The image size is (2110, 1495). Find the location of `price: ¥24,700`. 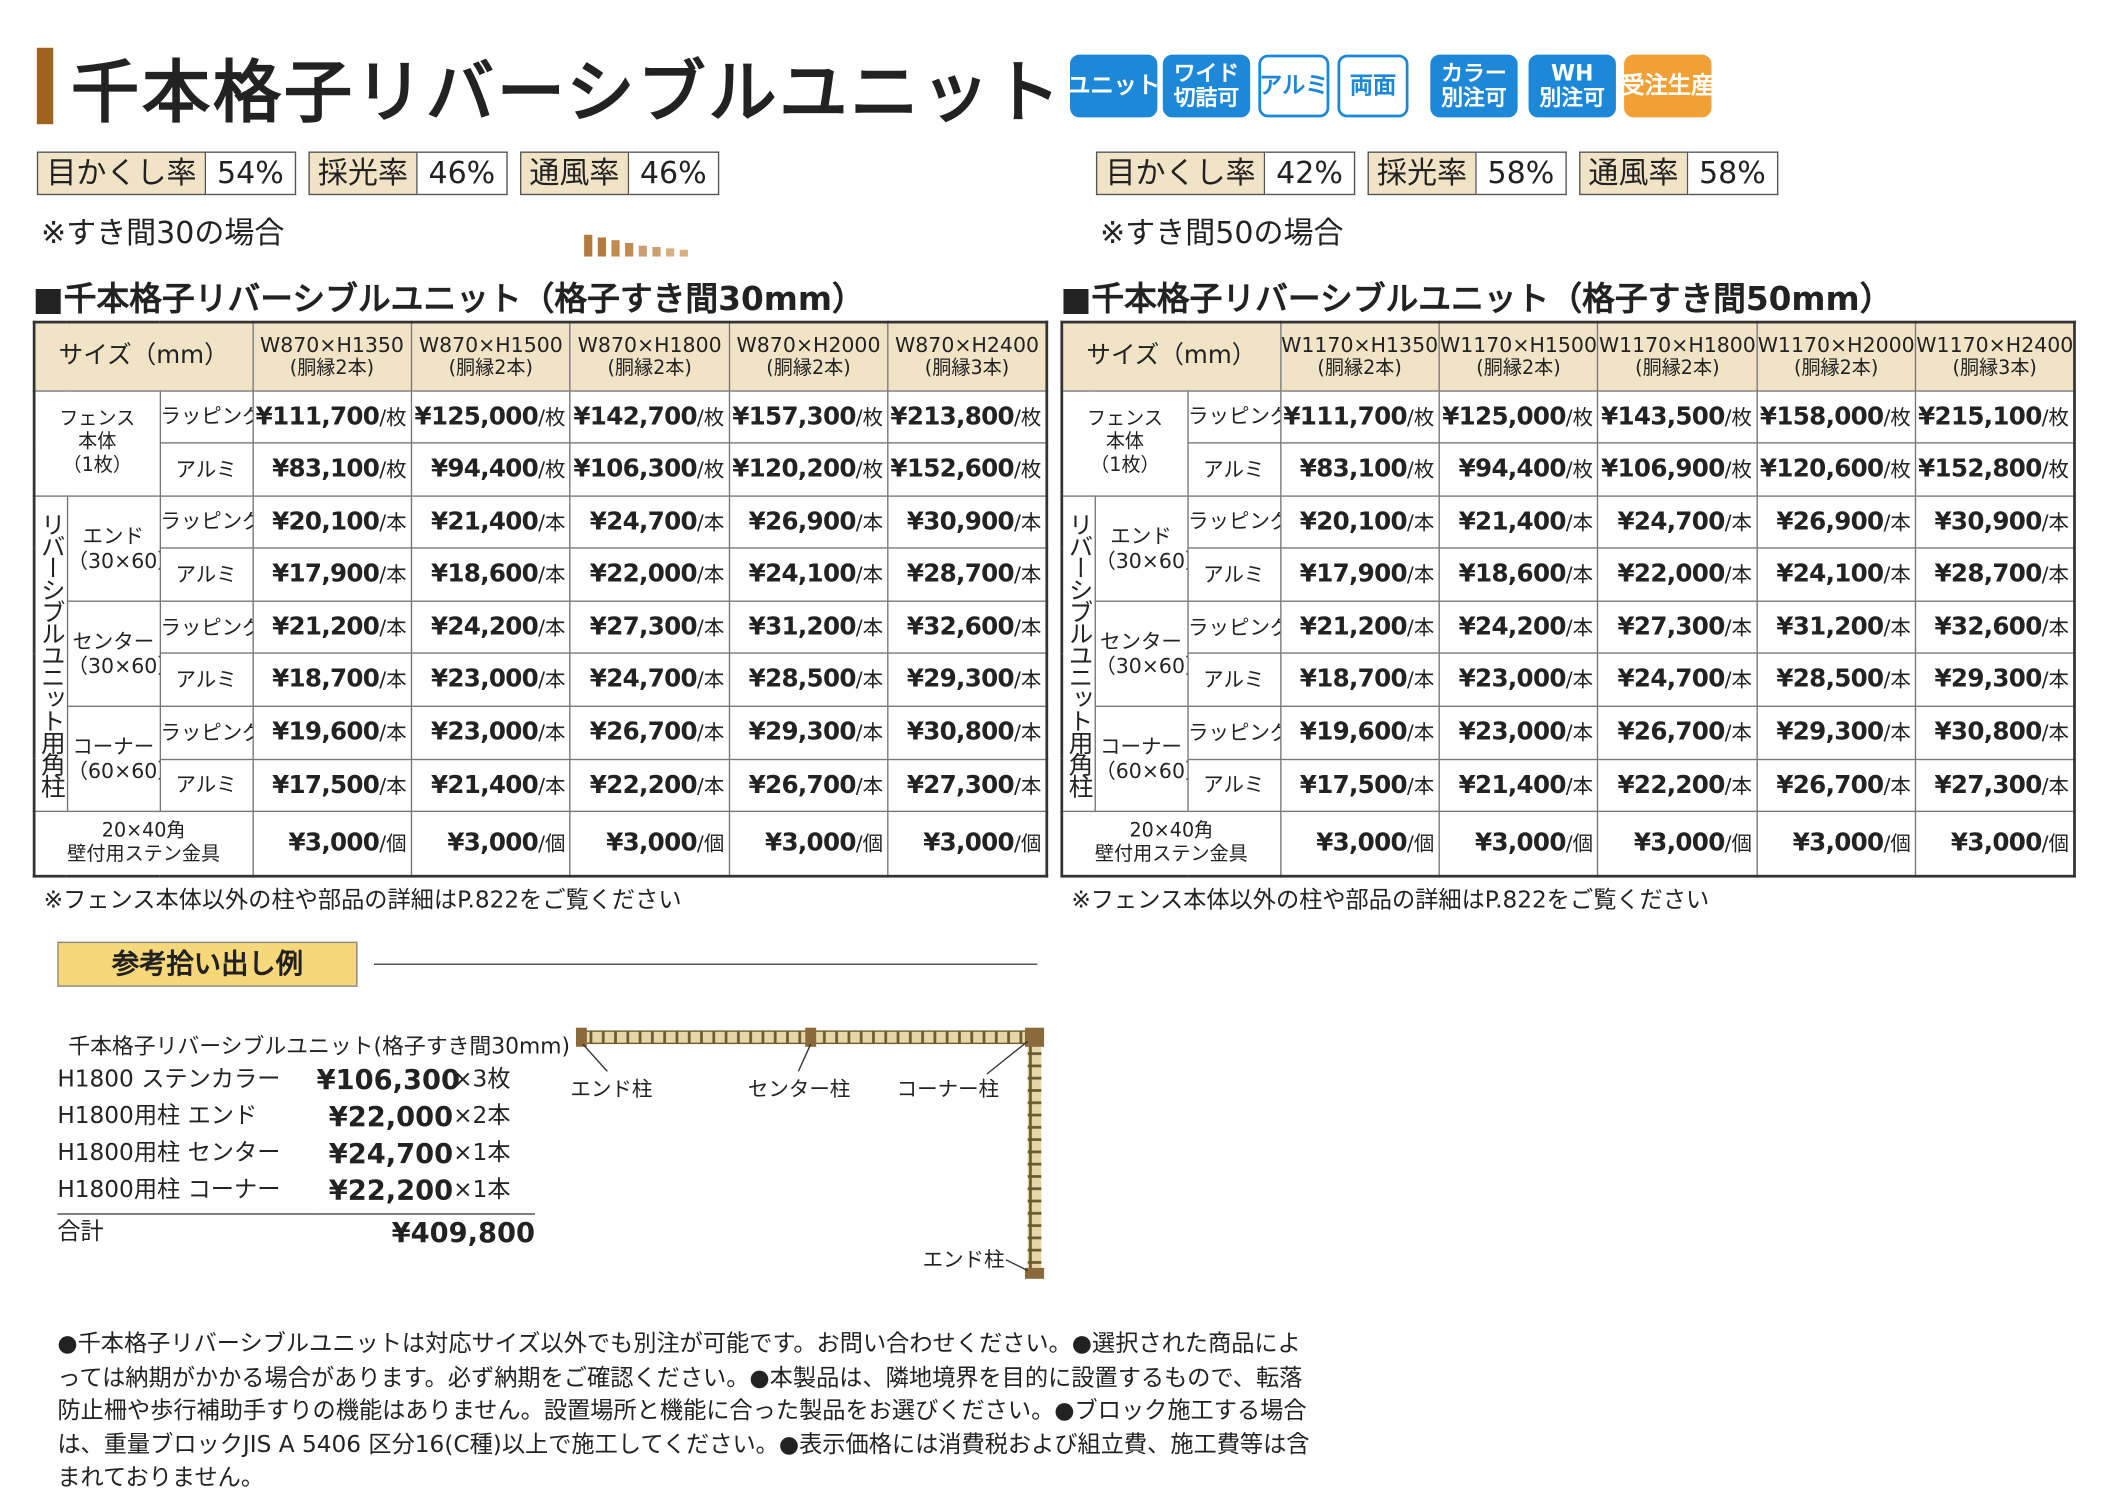

price: ¥24,700 is located at coordinates (643, 521).